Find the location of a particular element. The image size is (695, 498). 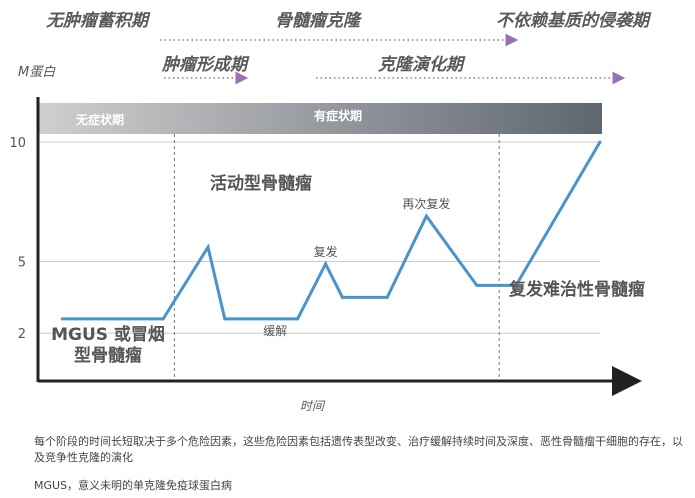

phase-label-myeloma-clone: 骨髓瘤克隆 is located at coordinates (319, 21).